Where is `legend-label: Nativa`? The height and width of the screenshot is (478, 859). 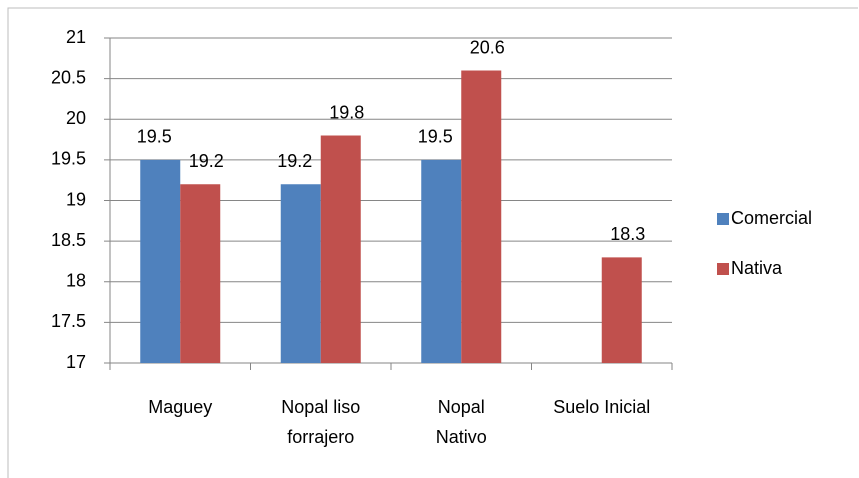 legend-label: Nativa is located at coordinates (757, 268).